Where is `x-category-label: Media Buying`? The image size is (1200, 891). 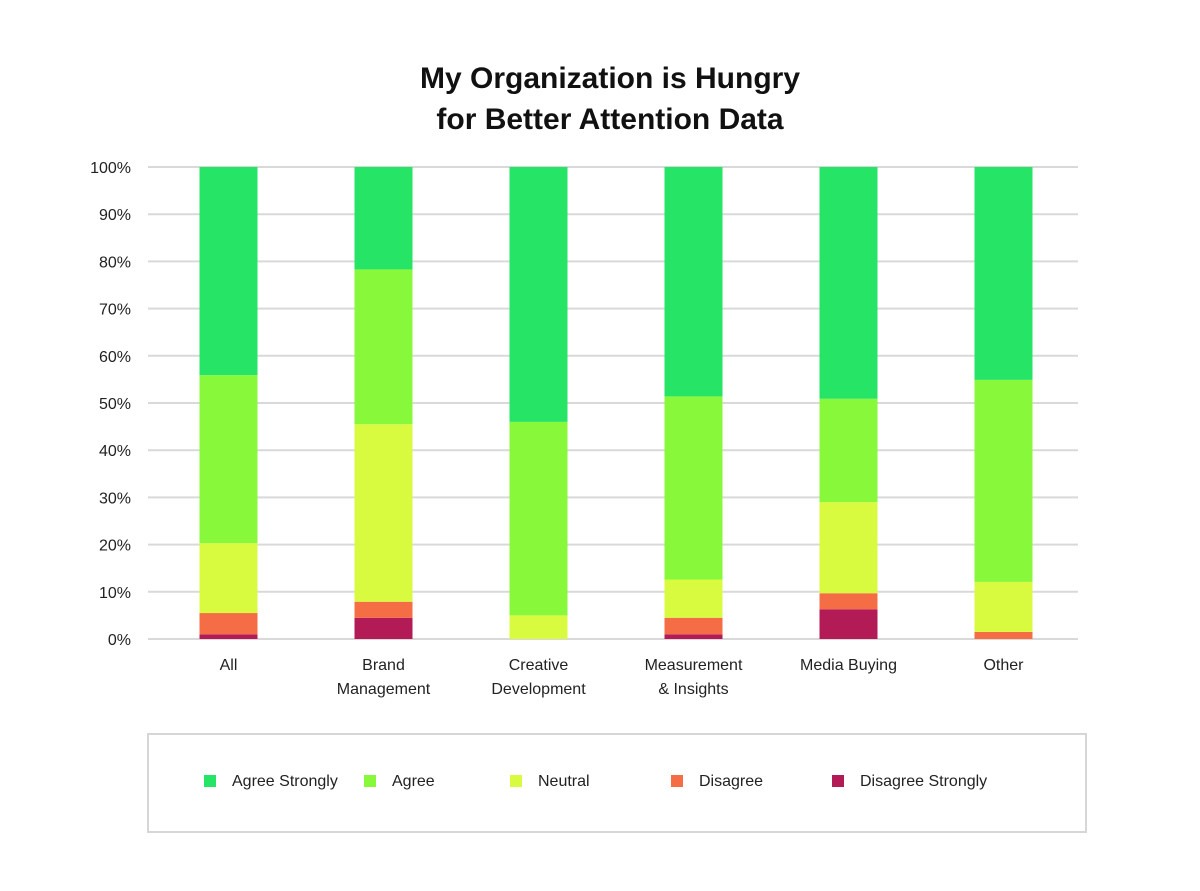
x-category-label: Media Buying is located at coordinates (848, 665).